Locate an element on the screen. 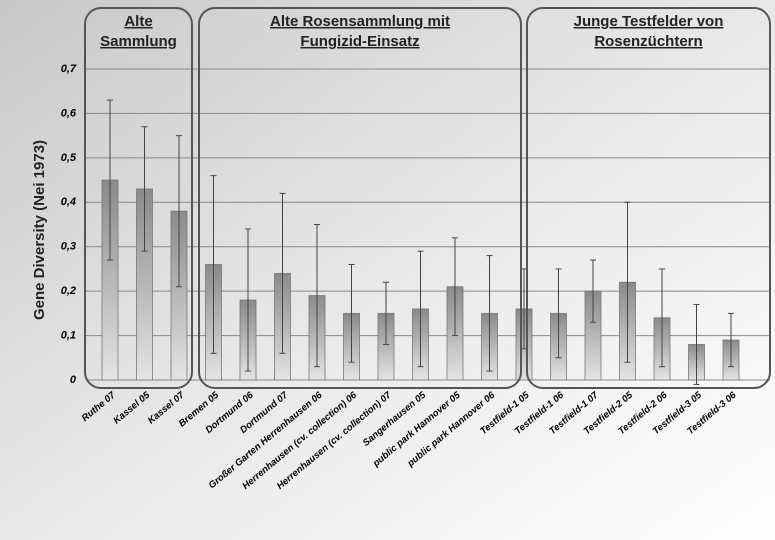 The width and height of the screenshot is (775, 540). y-tick-label: 0,6 is located at coordinates (69, 113).